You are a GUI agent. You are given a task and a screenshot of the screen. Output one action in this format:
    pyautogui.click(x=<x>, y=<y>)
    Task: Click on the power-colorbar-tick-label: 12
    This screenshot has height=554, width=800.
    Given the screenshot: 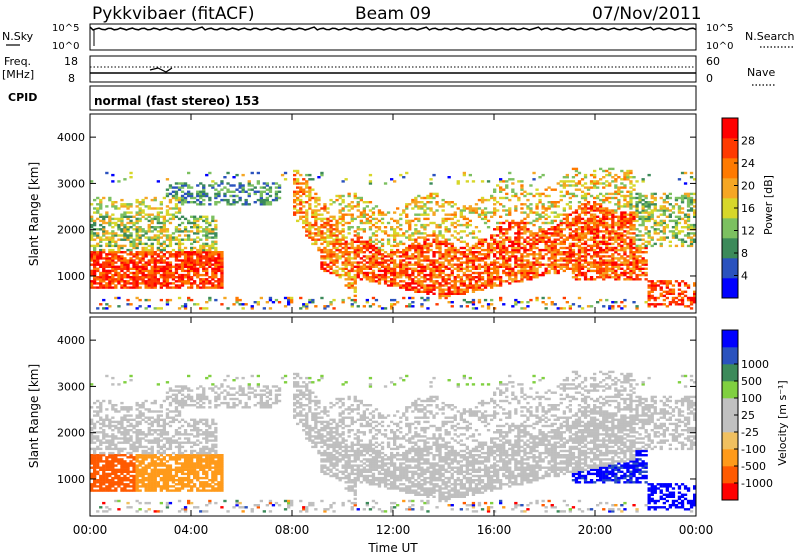 What is the action you would take?
    pyautogui.click(x=748, y=231)
    